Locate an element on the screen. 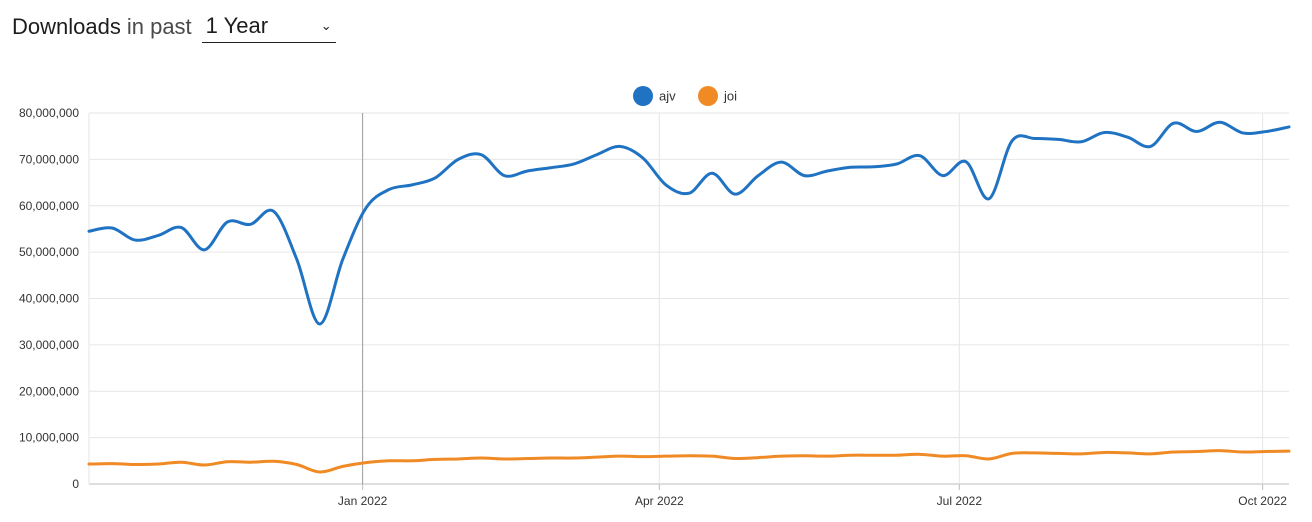 The height and width of the screenshot is (522, 1312). x-tick-label: Oct 2022 is located at coordinates (1262, 501).